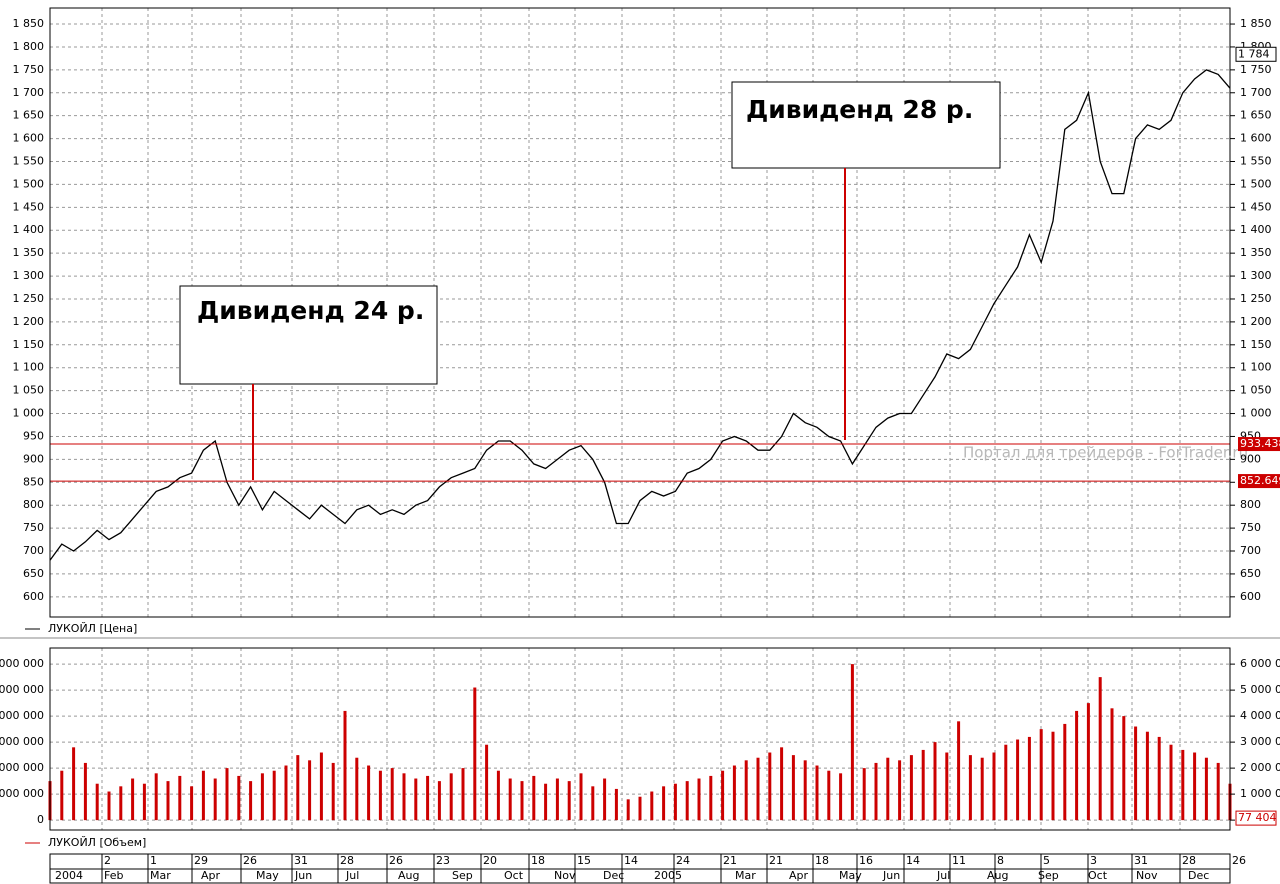 The width and height of the screenshot is (1280, 884). Describe the element at coordinates (33, 573) in the screenshot. I see `y-tick-label: 650` at that location.